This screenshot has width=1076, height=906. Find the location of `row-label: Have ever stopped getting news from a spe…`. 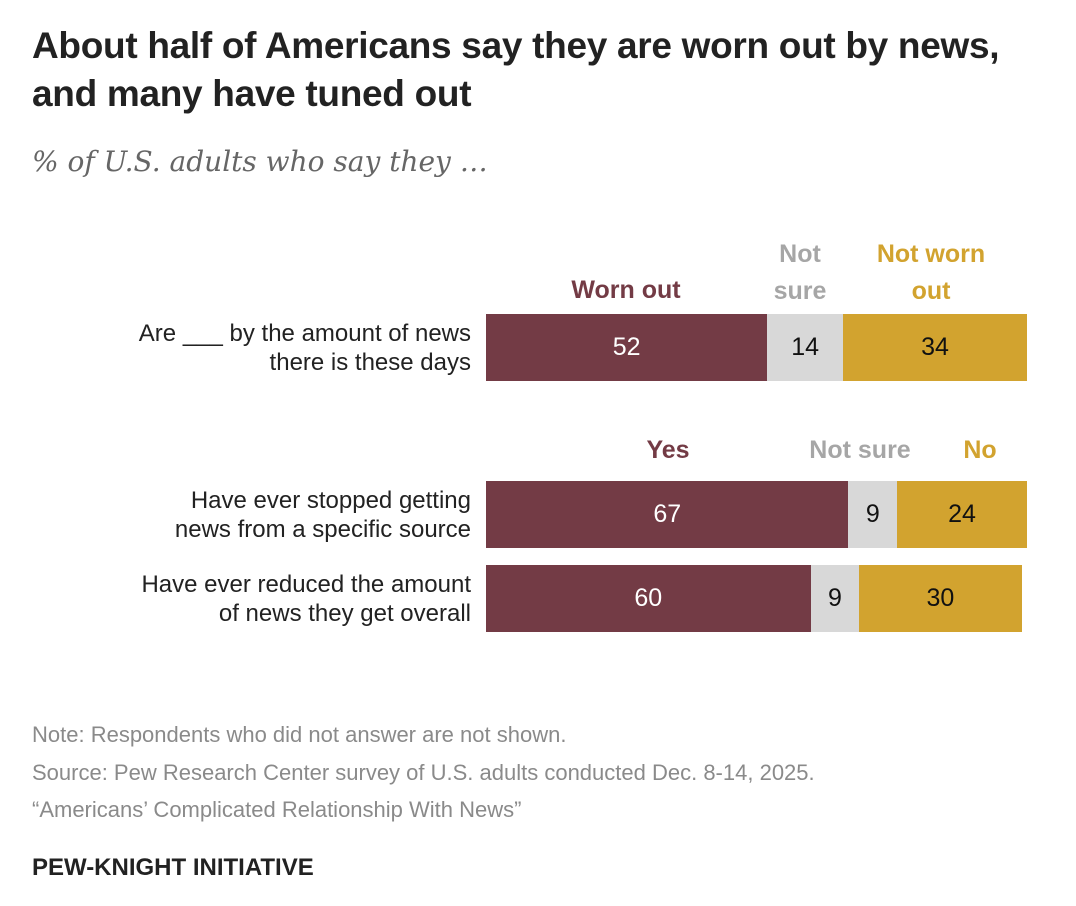

row-label: Have ever stopped getting news from a spe… is located at coordinates (251, 515).